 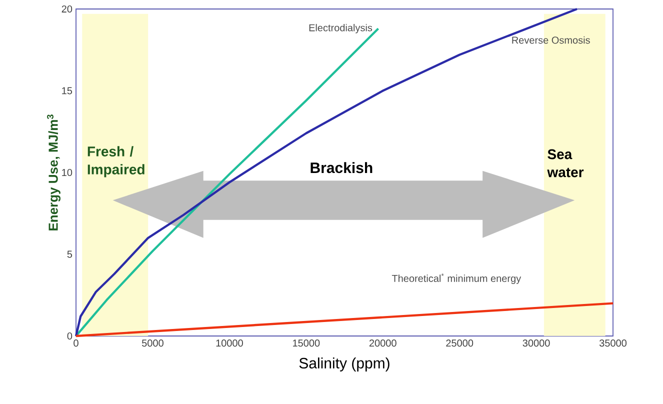 I want to click on x-tick-label: 20000, so click(x=382, y=343).